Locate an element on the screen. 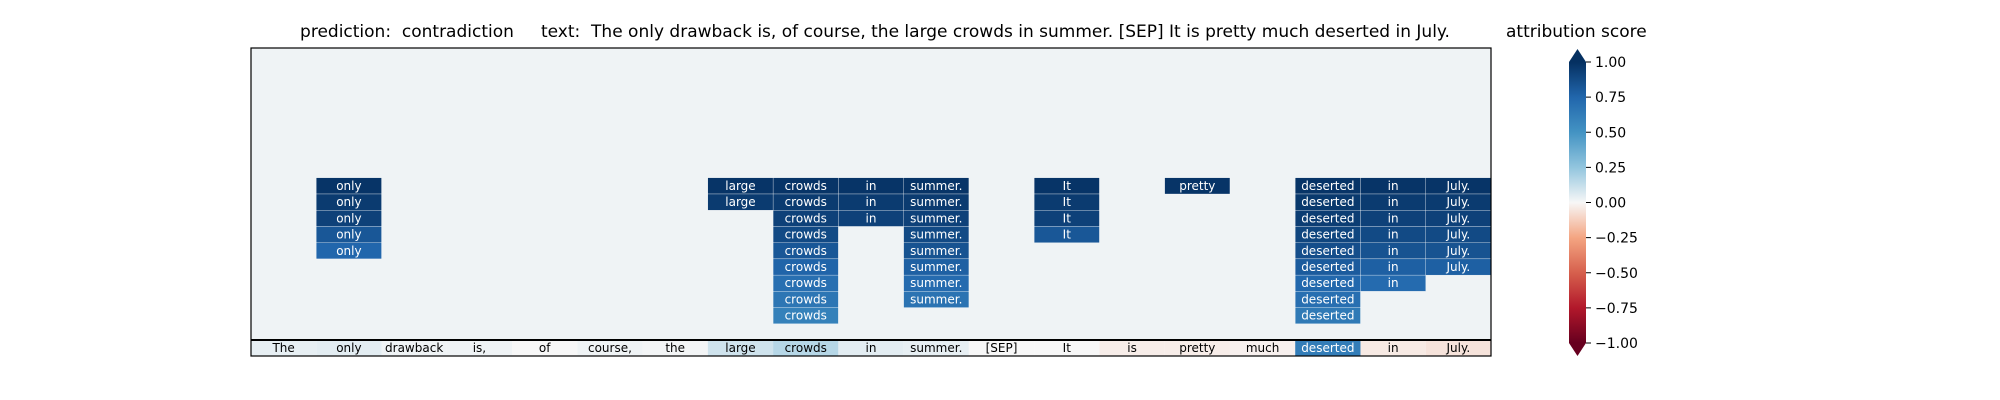 Image resolution: width=2000 pixels, height=400 pixels. token-label: summer. is located at coordinates (936, 348).